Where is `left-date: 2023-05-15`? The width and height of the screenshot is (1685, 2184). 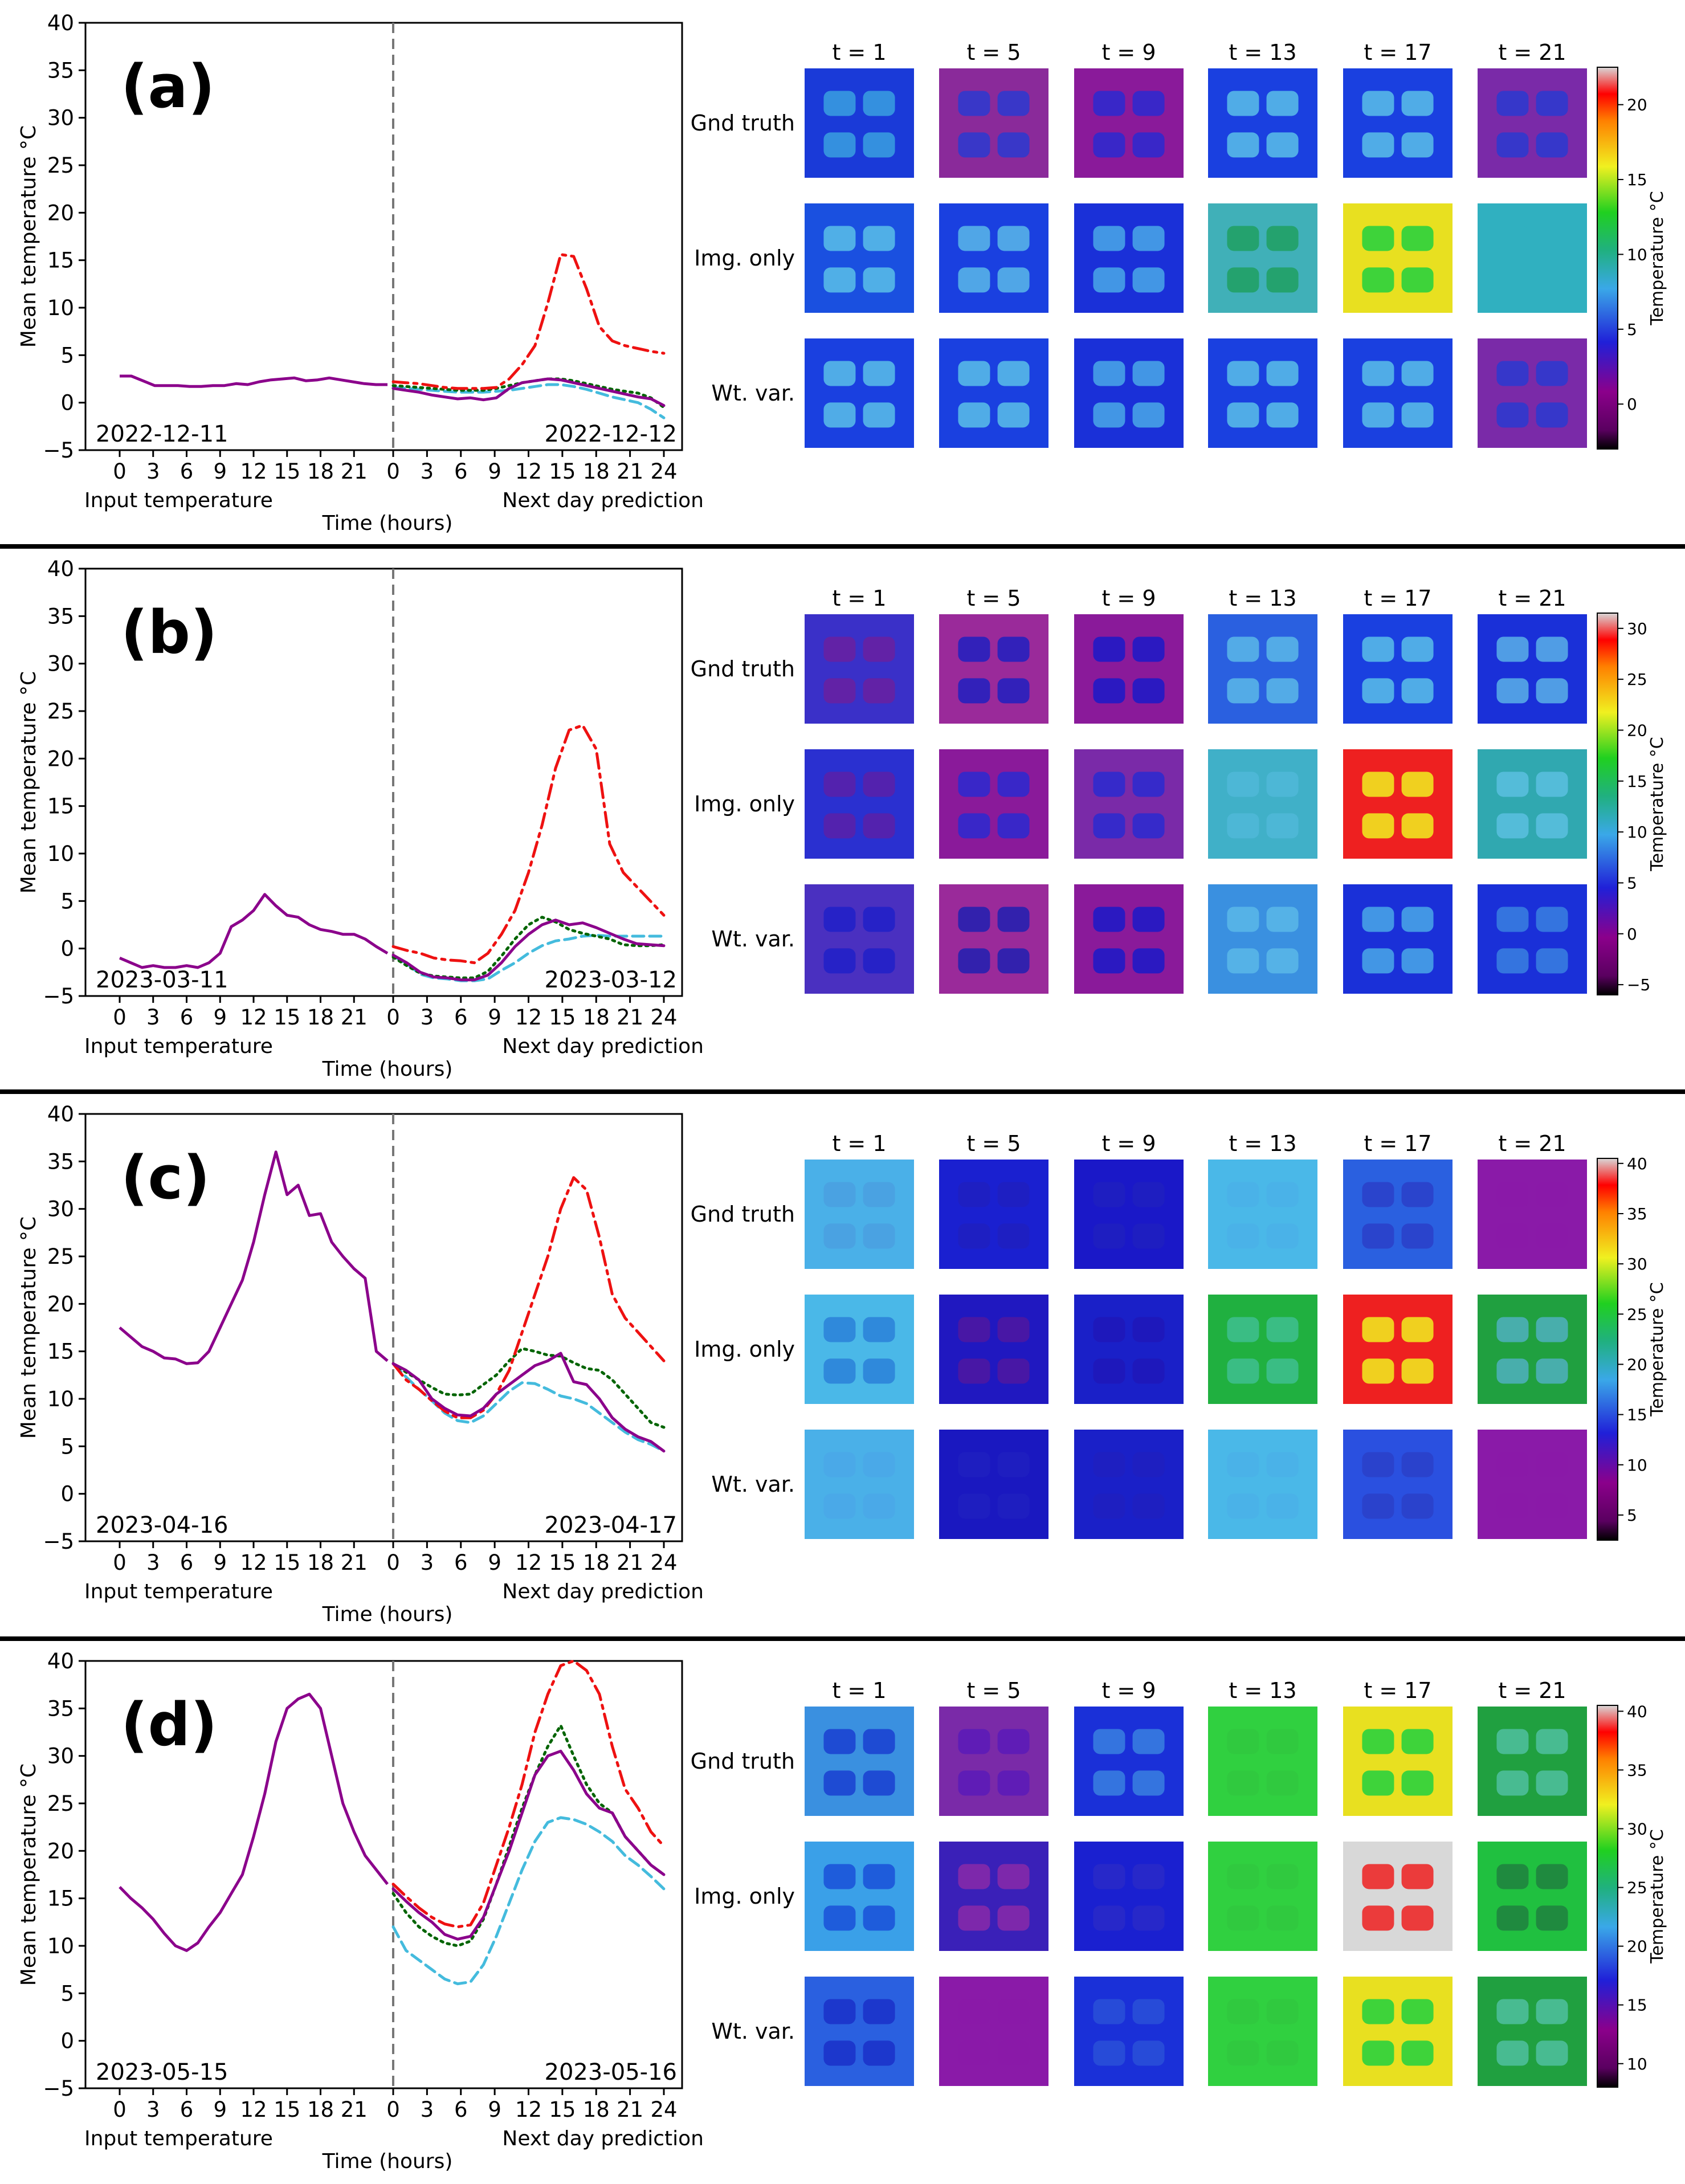 left-date: 2023-05-15 is located at coordinates (162, 2072).